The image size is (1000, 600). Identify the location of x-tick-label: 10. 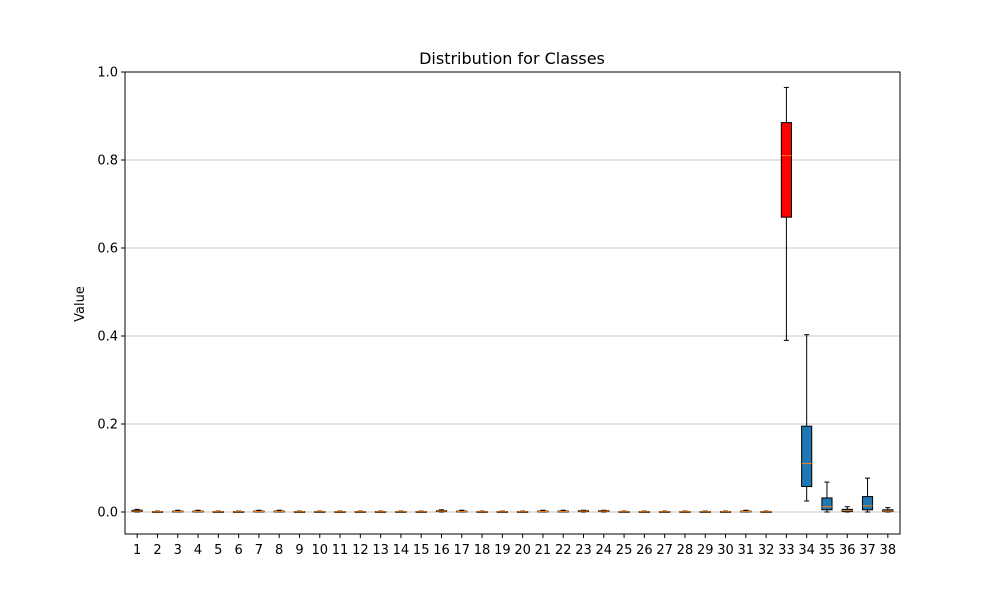
(319, 550).